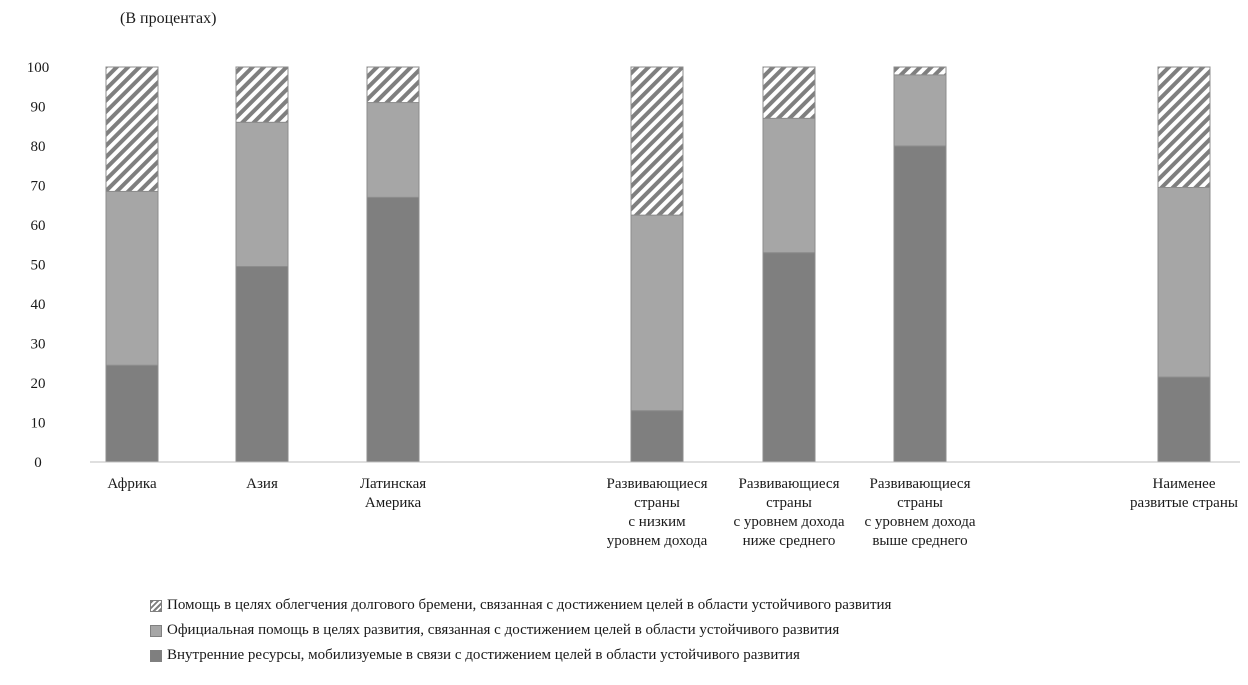 The width and height of the screenshot is (1248, 685). What do you see at coordinates (38, 187) in the screenshot?
I see `y-tick-label: 70` at bounding box center [38, 187].